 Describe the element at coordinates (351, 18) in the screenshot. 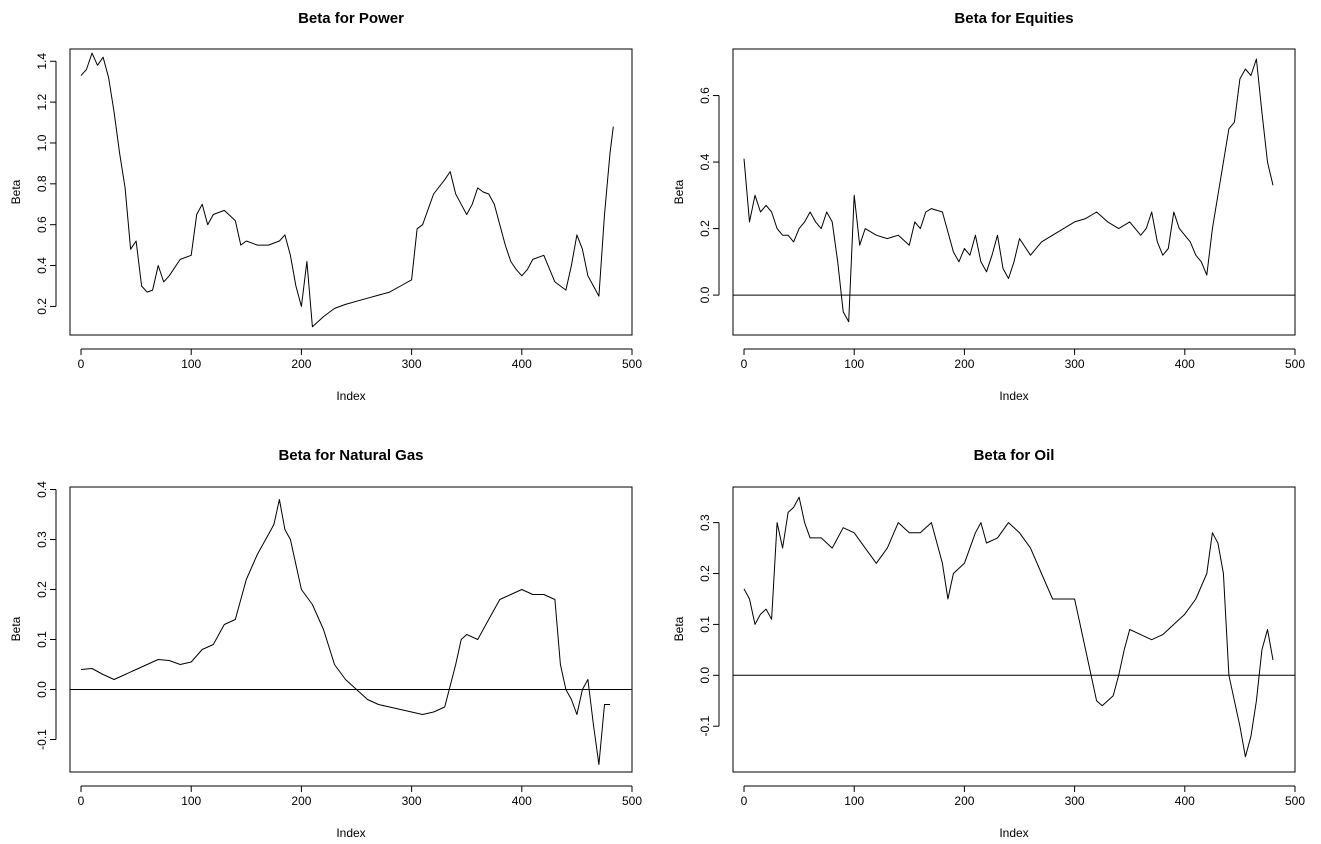

I see `chart-title: Beta for Power` at that location.